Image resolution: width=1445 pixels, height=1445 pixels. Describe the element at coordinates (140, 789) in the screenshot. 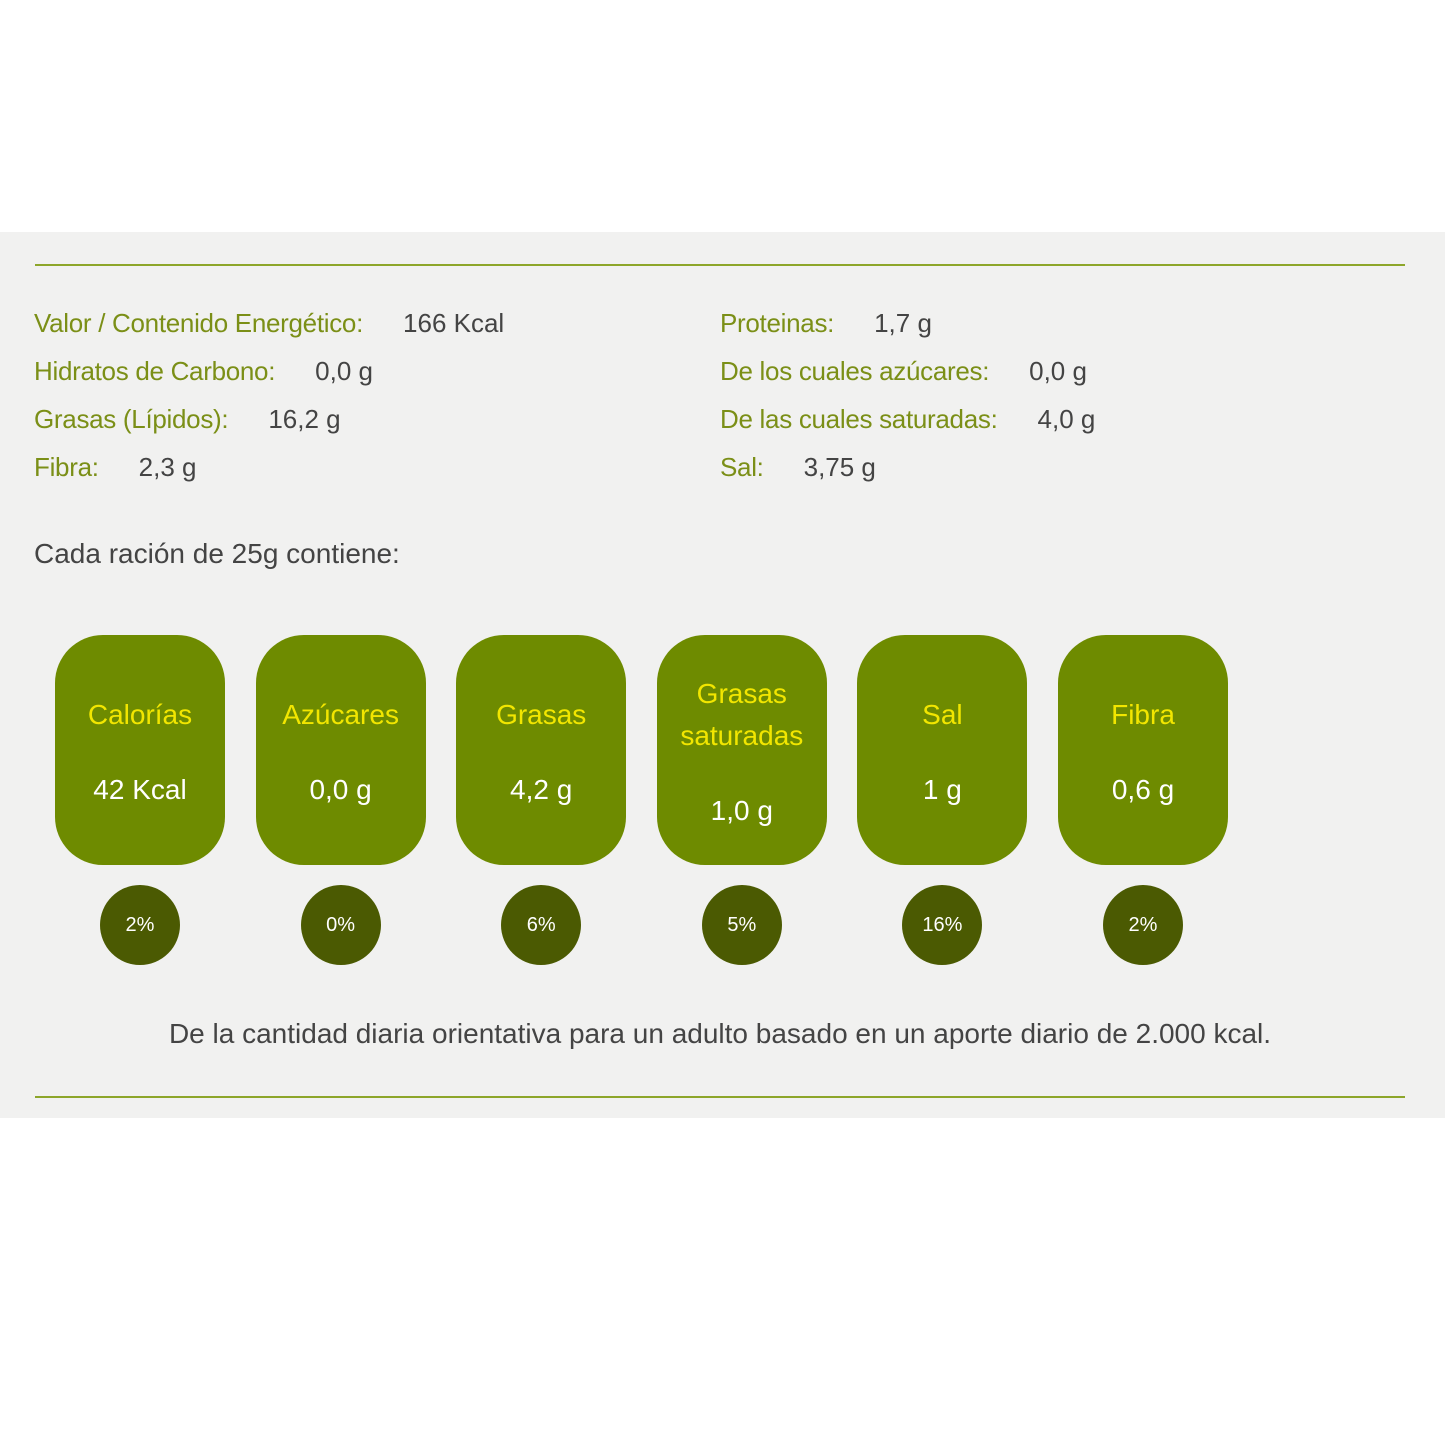

I see `badge-value: 42 Kcal` at that location.